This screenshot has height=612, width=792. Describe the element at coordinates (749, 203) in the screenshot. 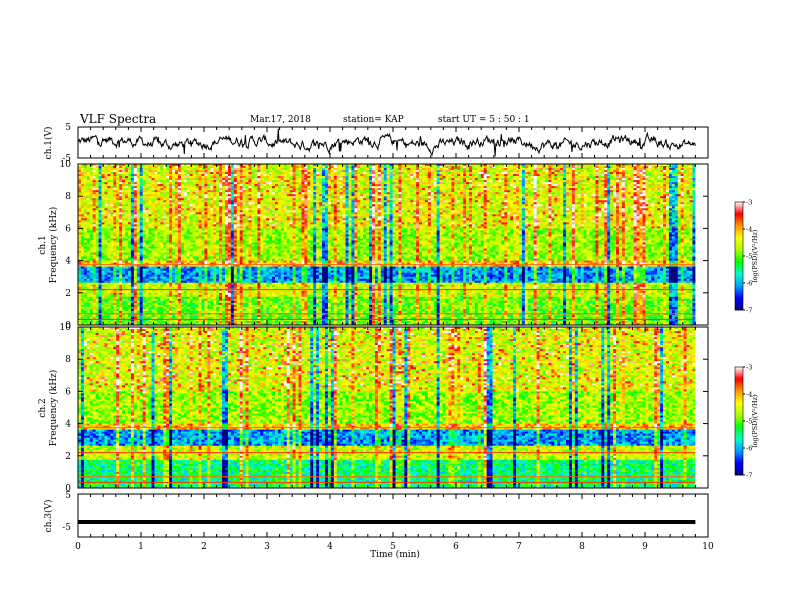

I see `ch1-colorbar-tick-label: -3` at that location.